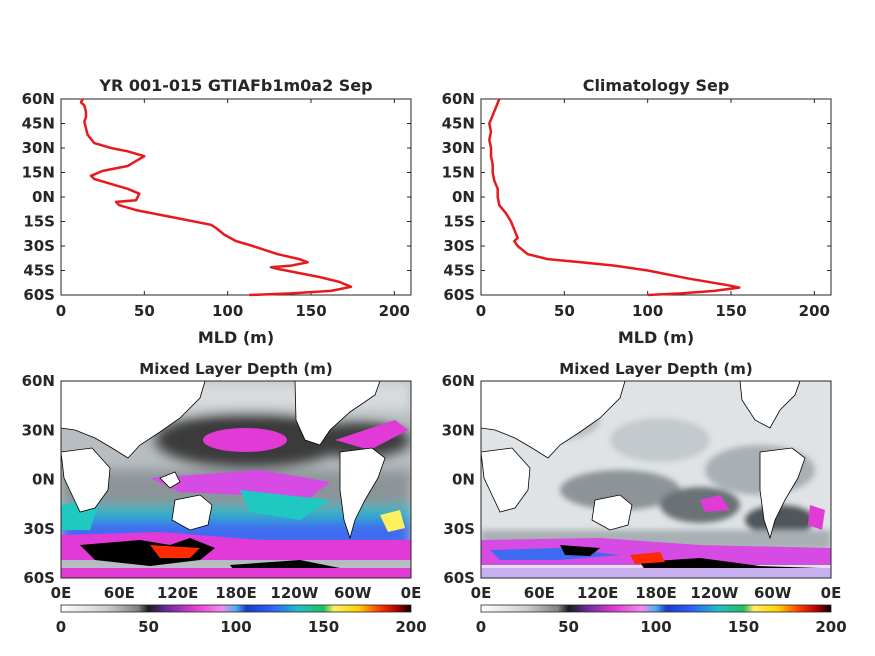 This screenshot has height=656, width=875. Describe the element at coordinates (235, 85) in the screenshot. I see `panel-title: YR 001-015 GTIAFb1m0a2 Sep` at that location.